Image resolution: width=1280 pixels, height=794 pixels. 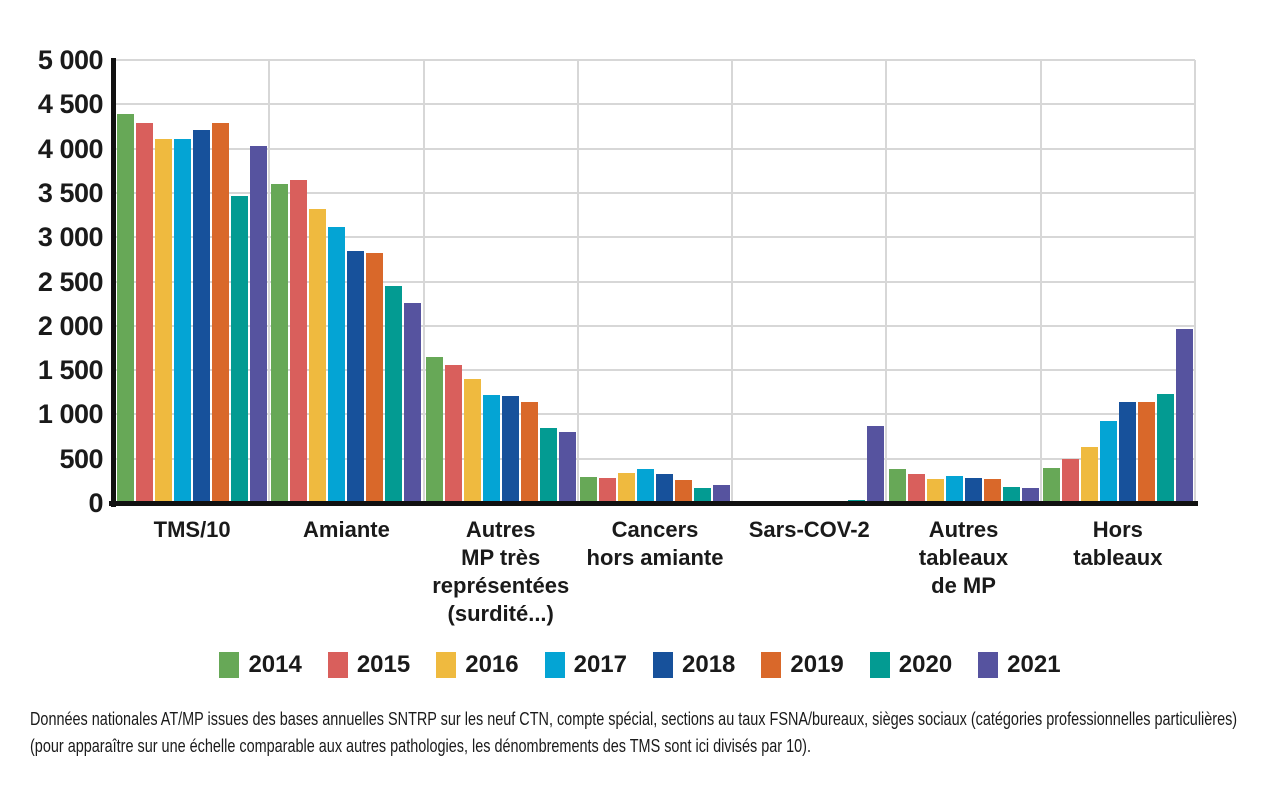 What do you see at coordinates (492, 664) in the screenshot?
I see `legend-label: 2016` at bounding box center [492, 664].